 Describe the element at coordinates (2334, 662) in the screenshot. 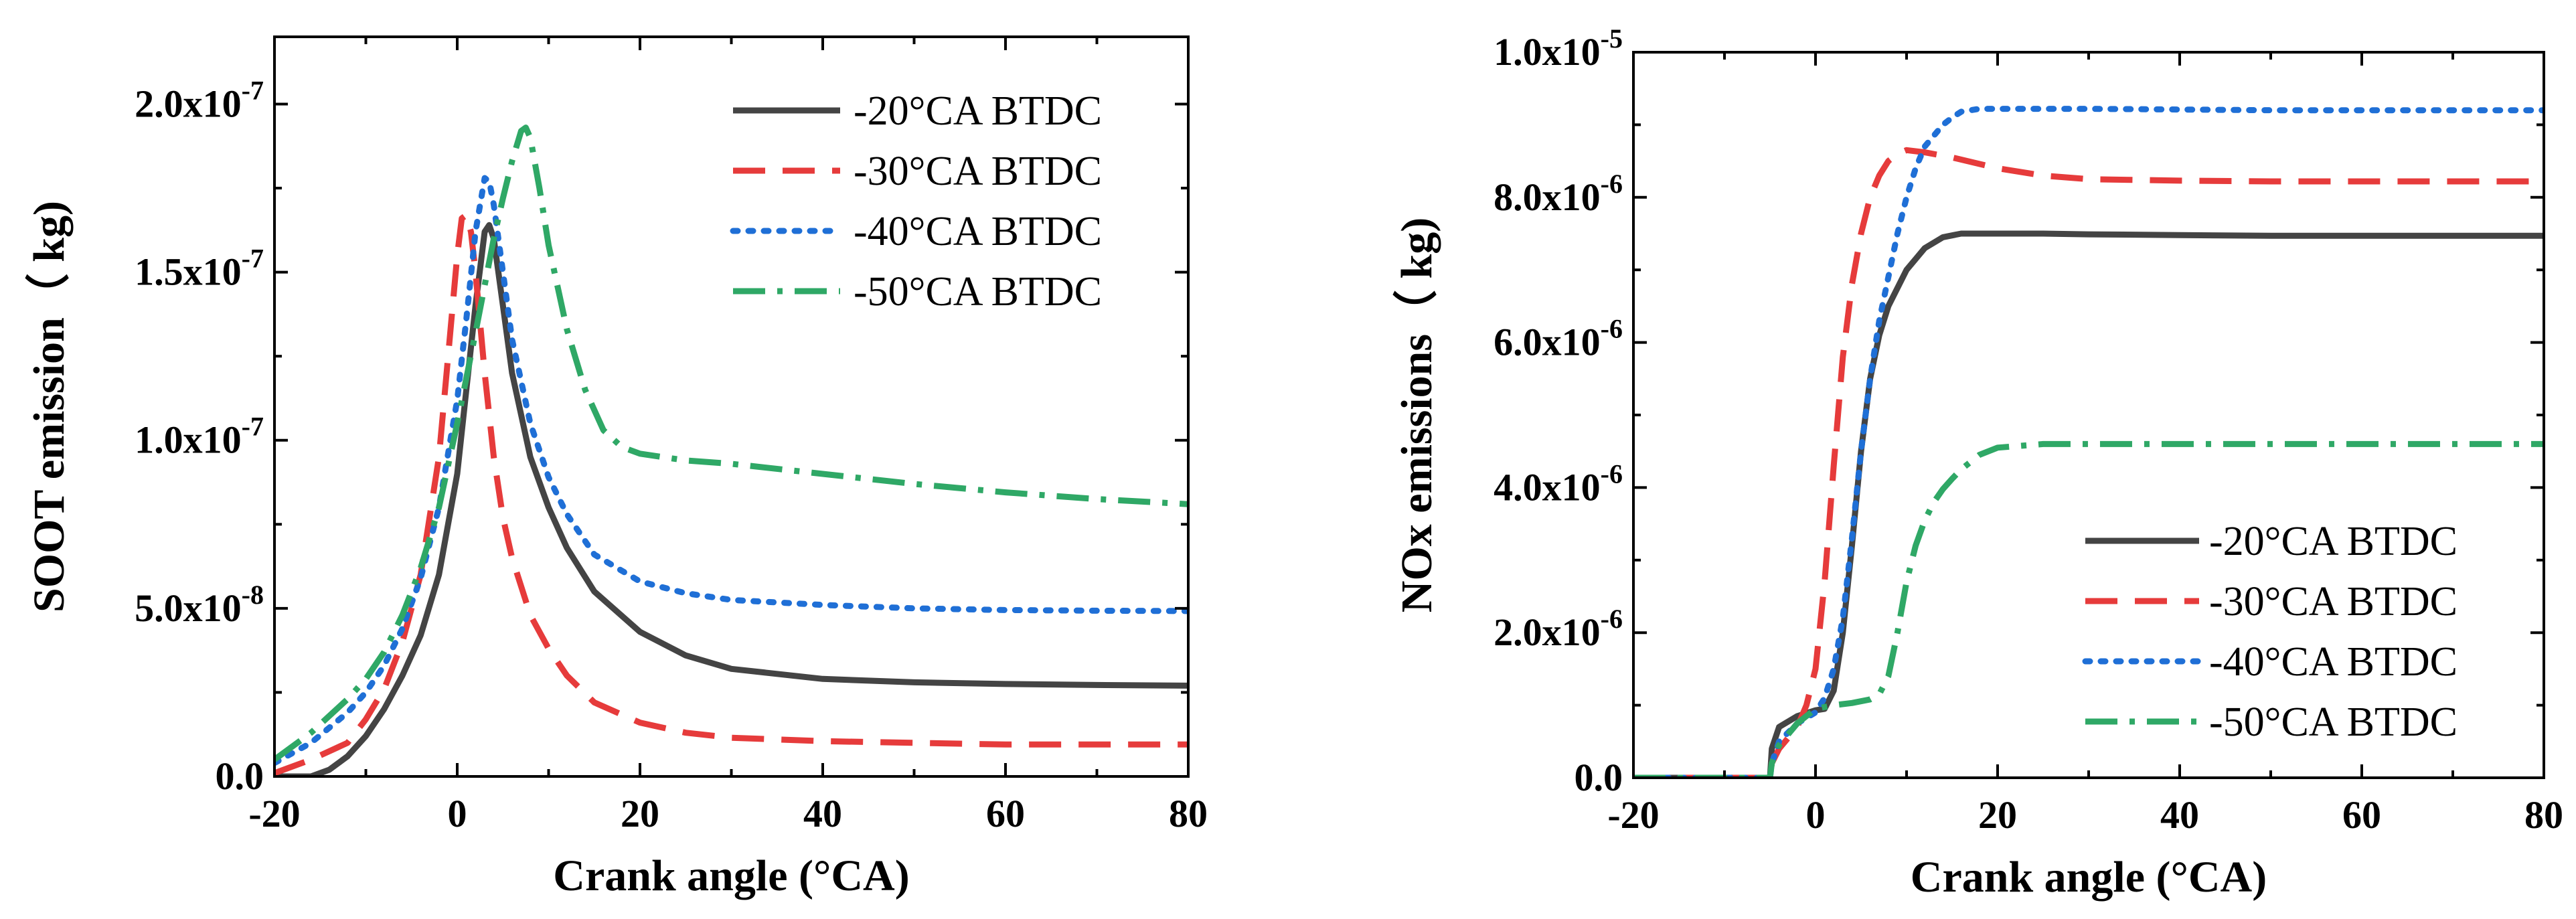

I see `nox-legend-label: -40°CA BTDC` at that location.